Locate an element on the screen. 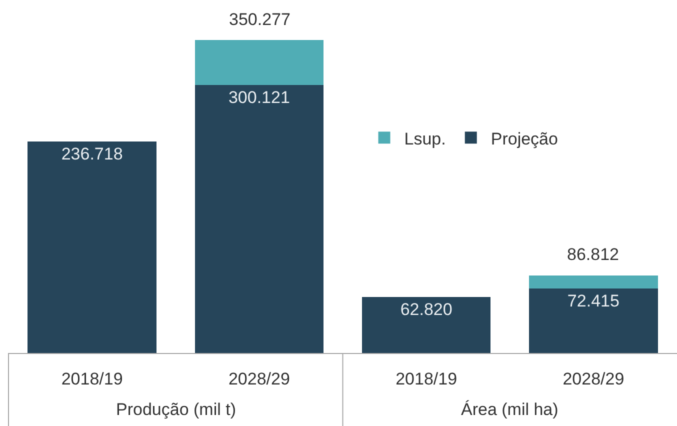 Image resolution: width=677 pixels, height=426 pixels. data-label: 236.718 is located at coordinates (92, 154).